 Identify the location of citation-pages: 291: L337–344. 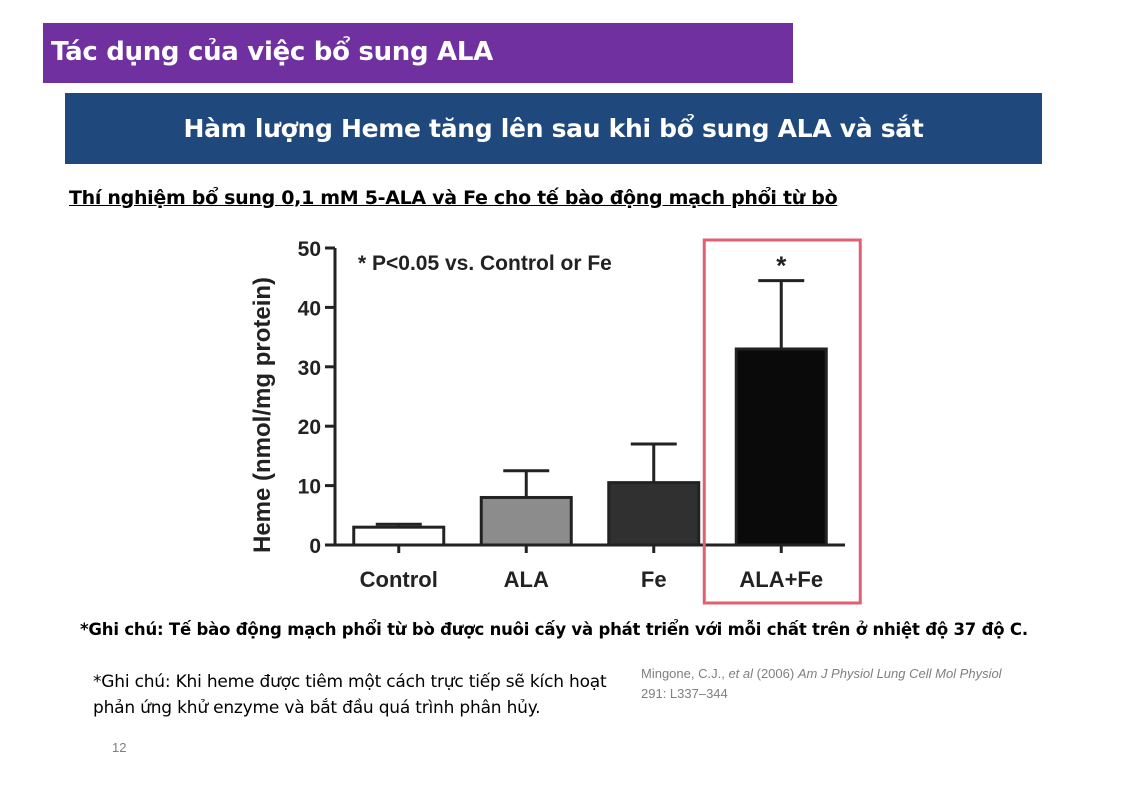
(684, 693).